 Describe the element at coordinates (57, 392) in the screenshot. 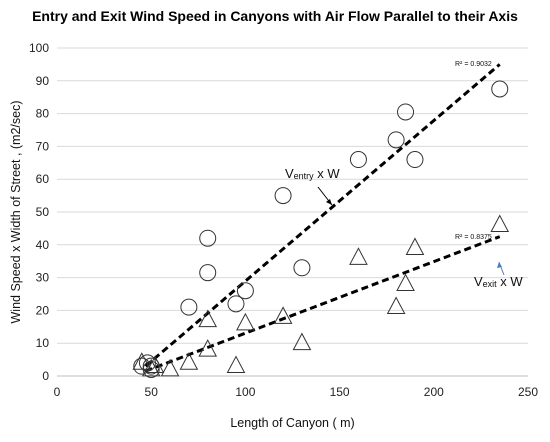

I see `x-tick-label: 0` at that location.